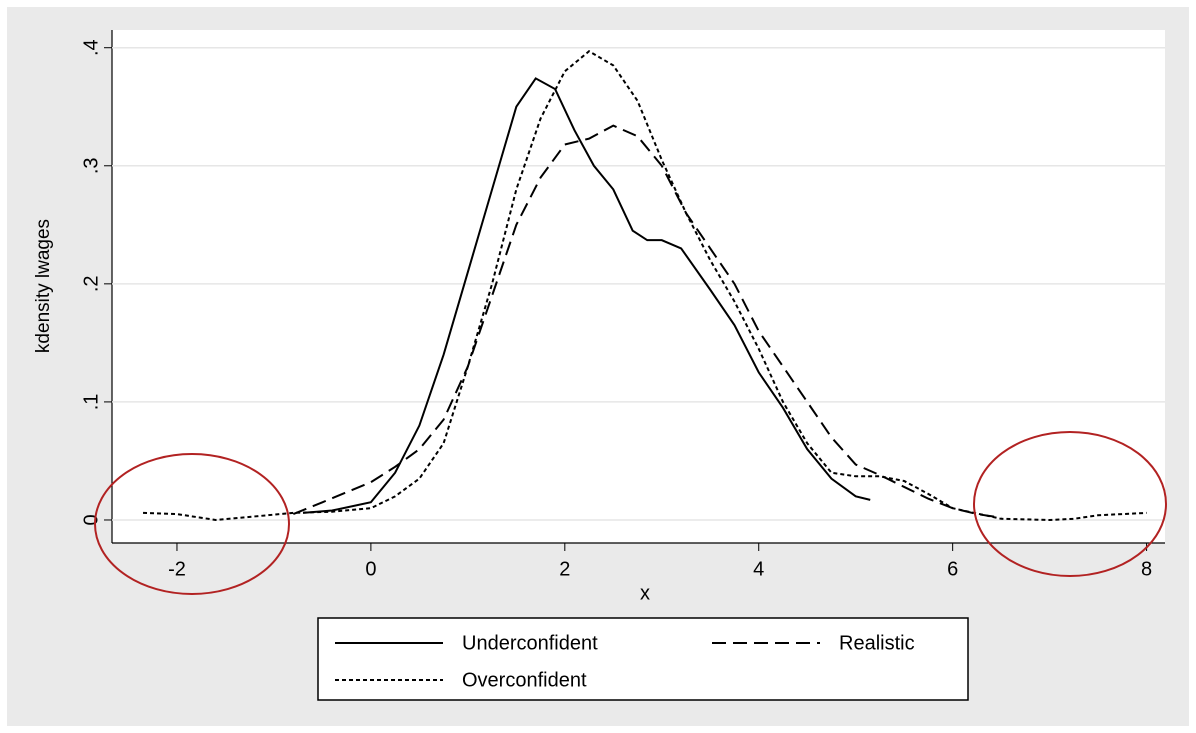 The image size is (1196, 733). Describe the element at coordinates (643, 659) in the screenshot. I see `legend-box` at that location.